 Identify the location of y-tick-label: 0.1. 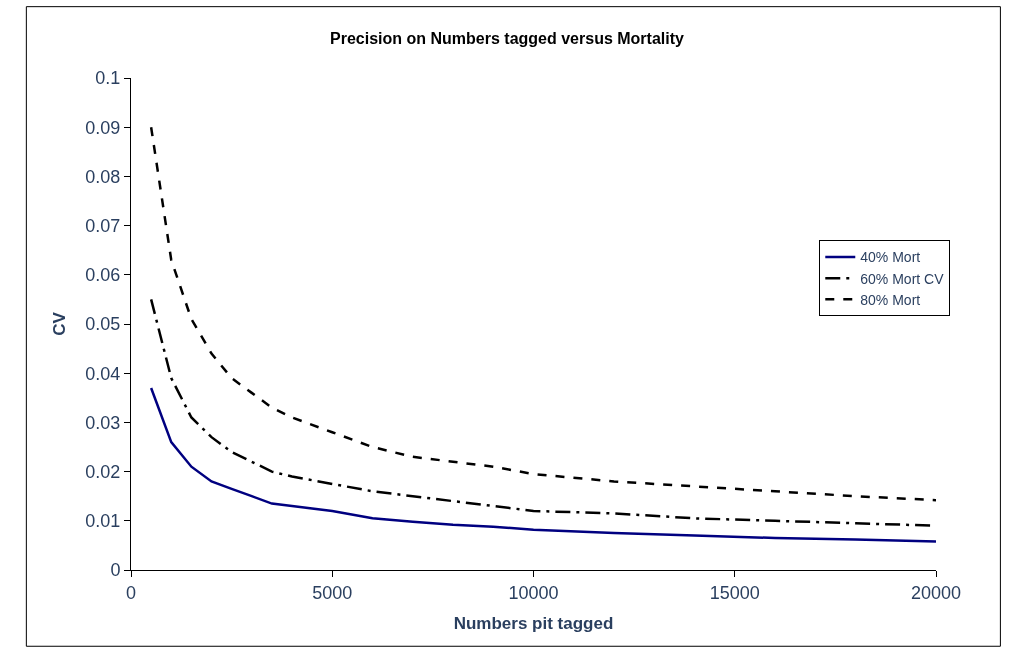
(108, 78).